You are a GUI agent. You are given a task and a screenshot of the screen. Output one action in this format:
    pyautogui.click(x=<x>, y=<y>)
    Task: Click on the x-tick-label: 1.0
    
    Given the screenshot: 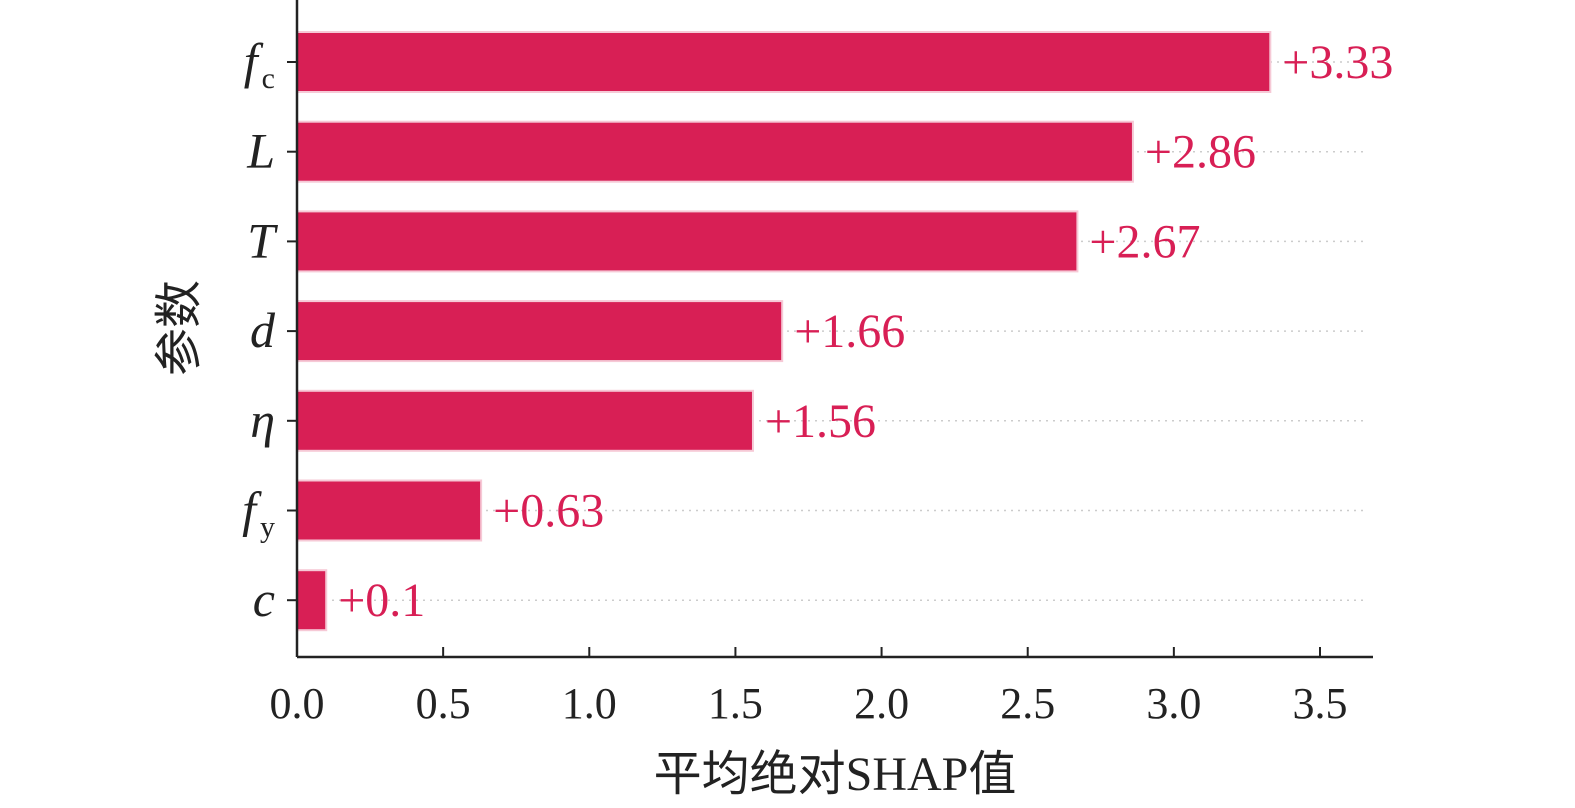 What is the action you would take?
    pyautogui.click(x=589, y=703)
    